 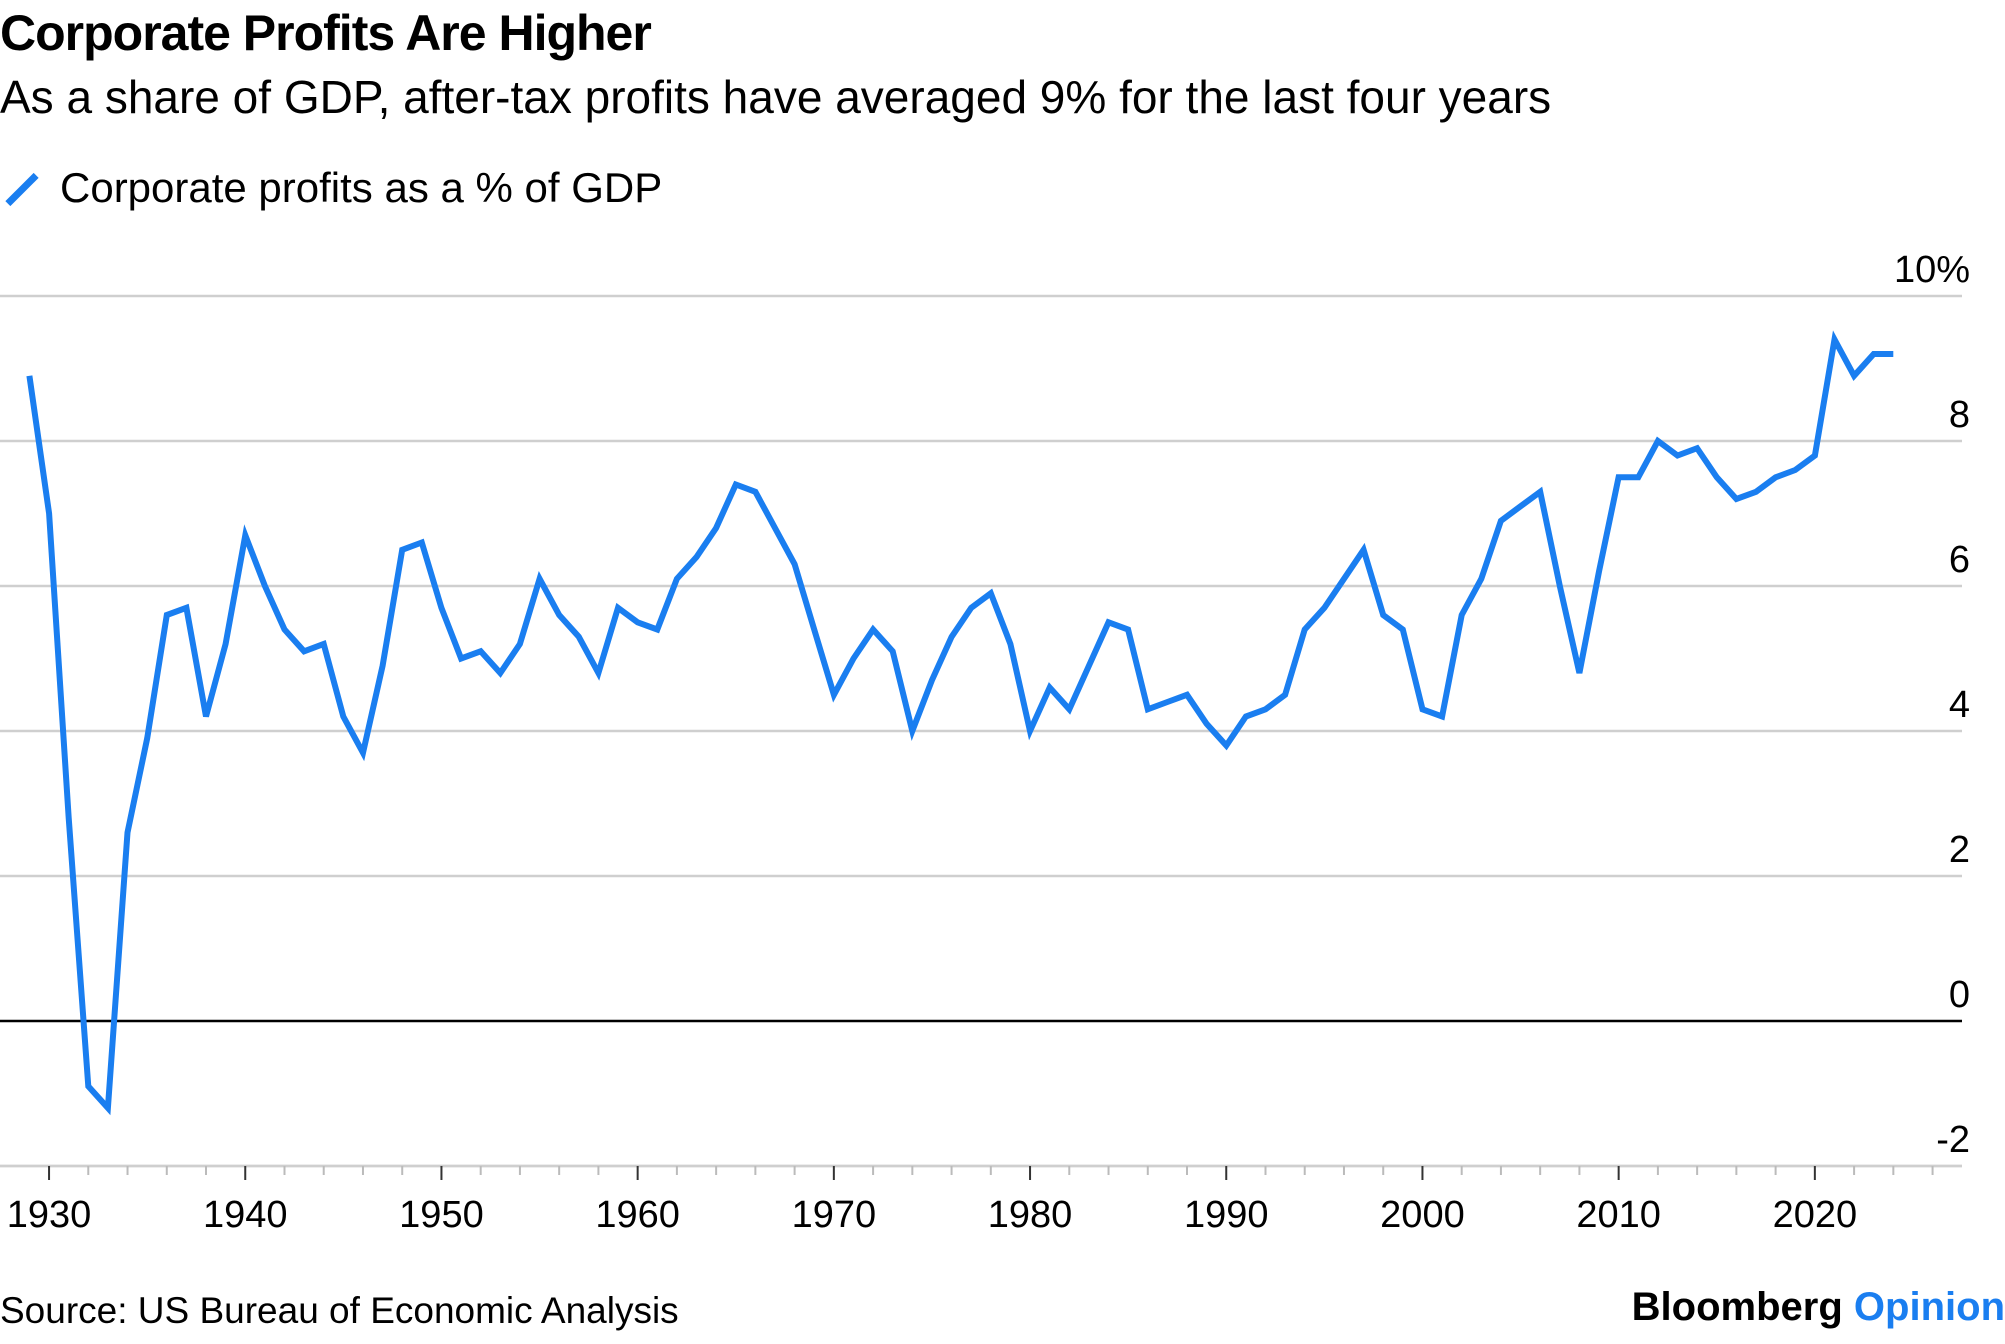 I want to click on y-tick-label: 10%, so click(x=1932, y=270).